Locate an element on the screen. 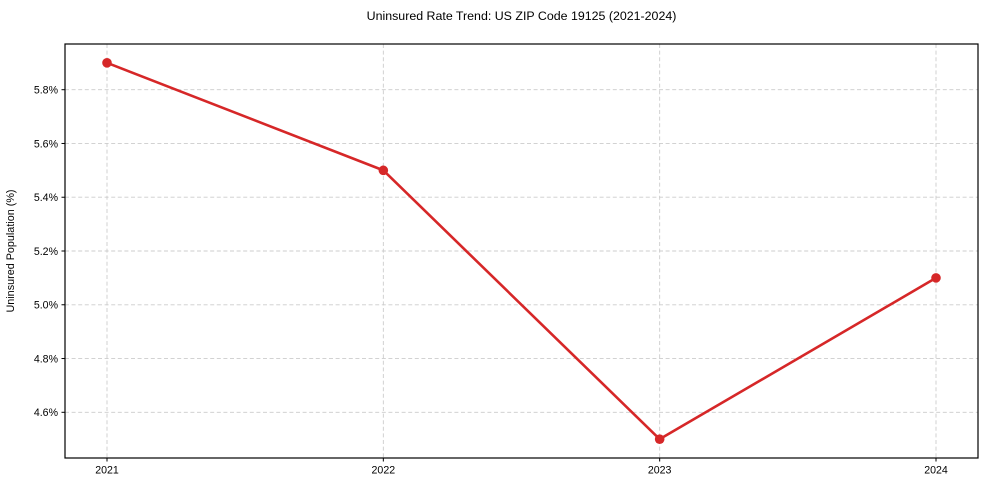 This screenshot has height=490, width=989. x-tick-label: 2021 is located at coordinates (107, 471).